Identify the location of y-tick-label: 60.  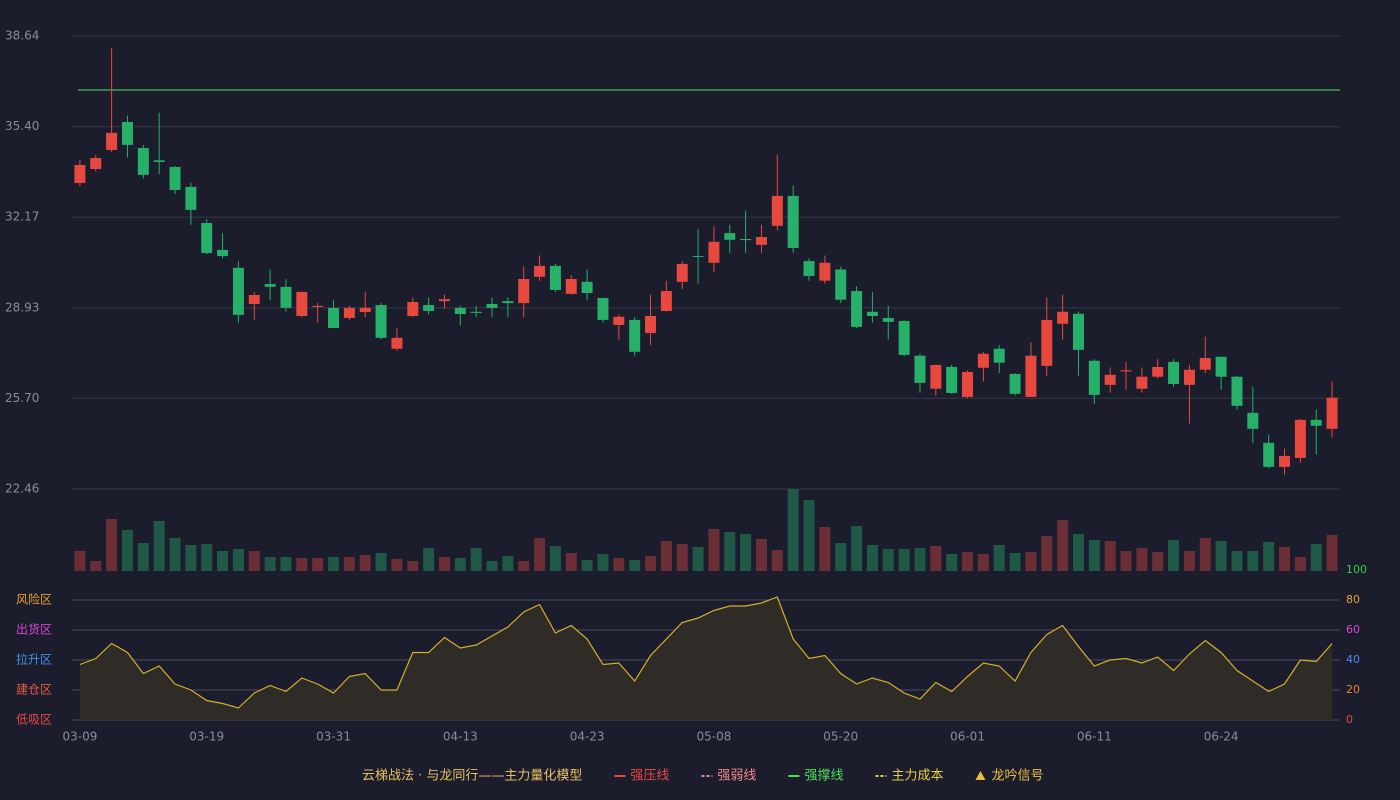
(1353, 629).